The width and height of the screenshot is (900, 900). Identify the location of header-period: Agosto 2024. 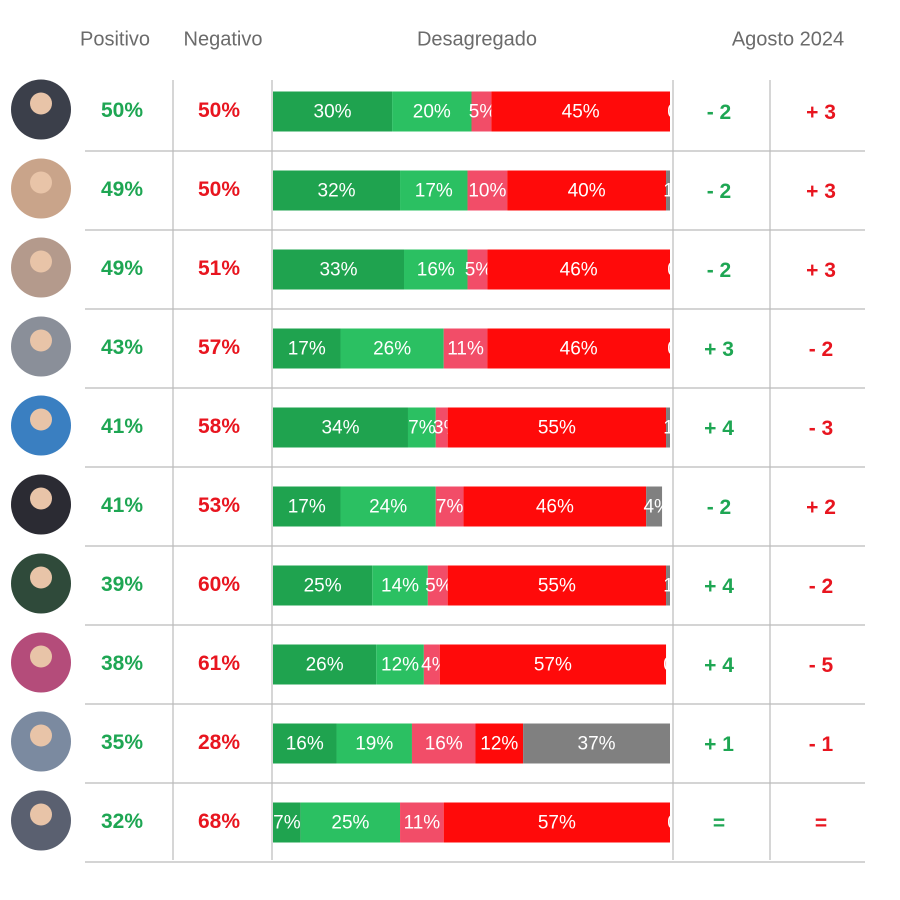
(788, 39).